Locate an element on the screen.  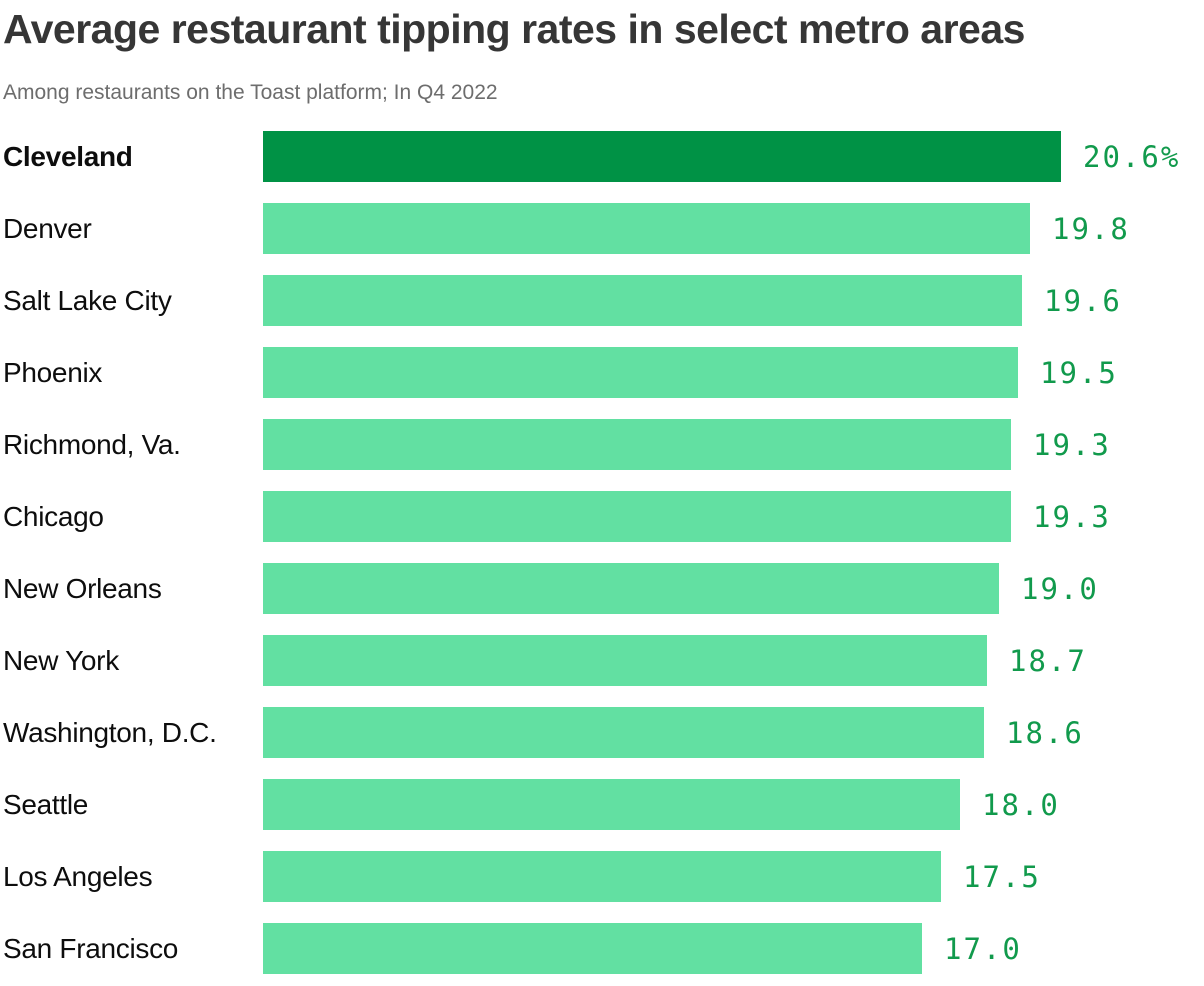
bar-track: 19.8 is located at coordinates (733, 229).